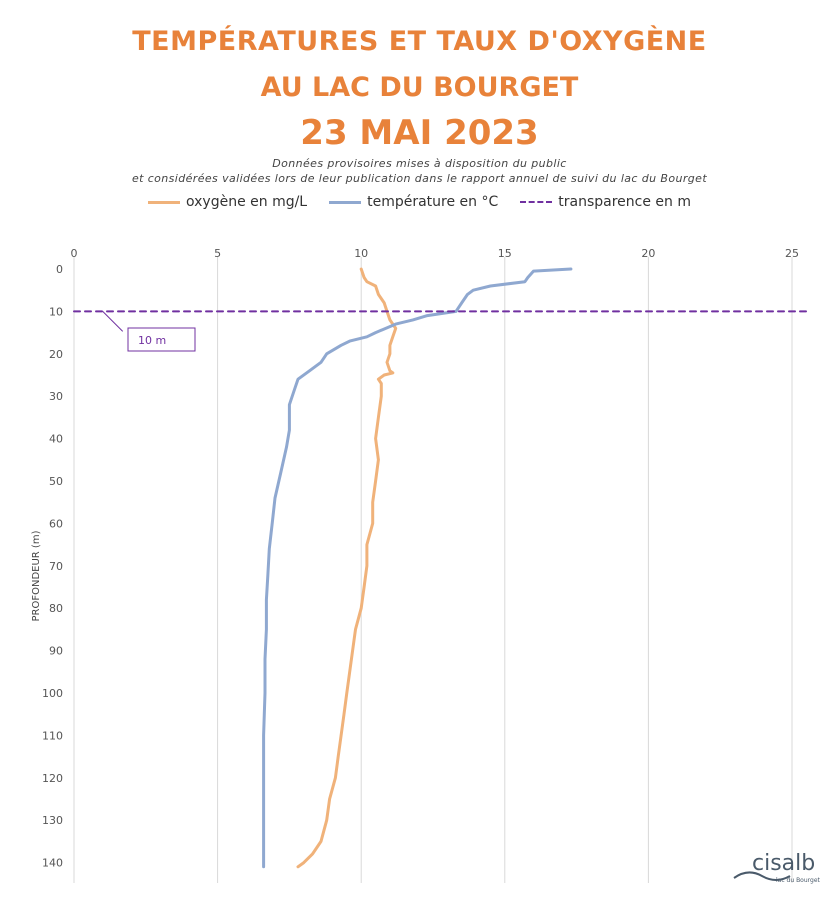 The height and width of the screenshot is (903, 839). Describe the element at coordinates (246, 202) in the screenshot. I see `legend-label-oxygen: oxygène en mg/L` at that location.